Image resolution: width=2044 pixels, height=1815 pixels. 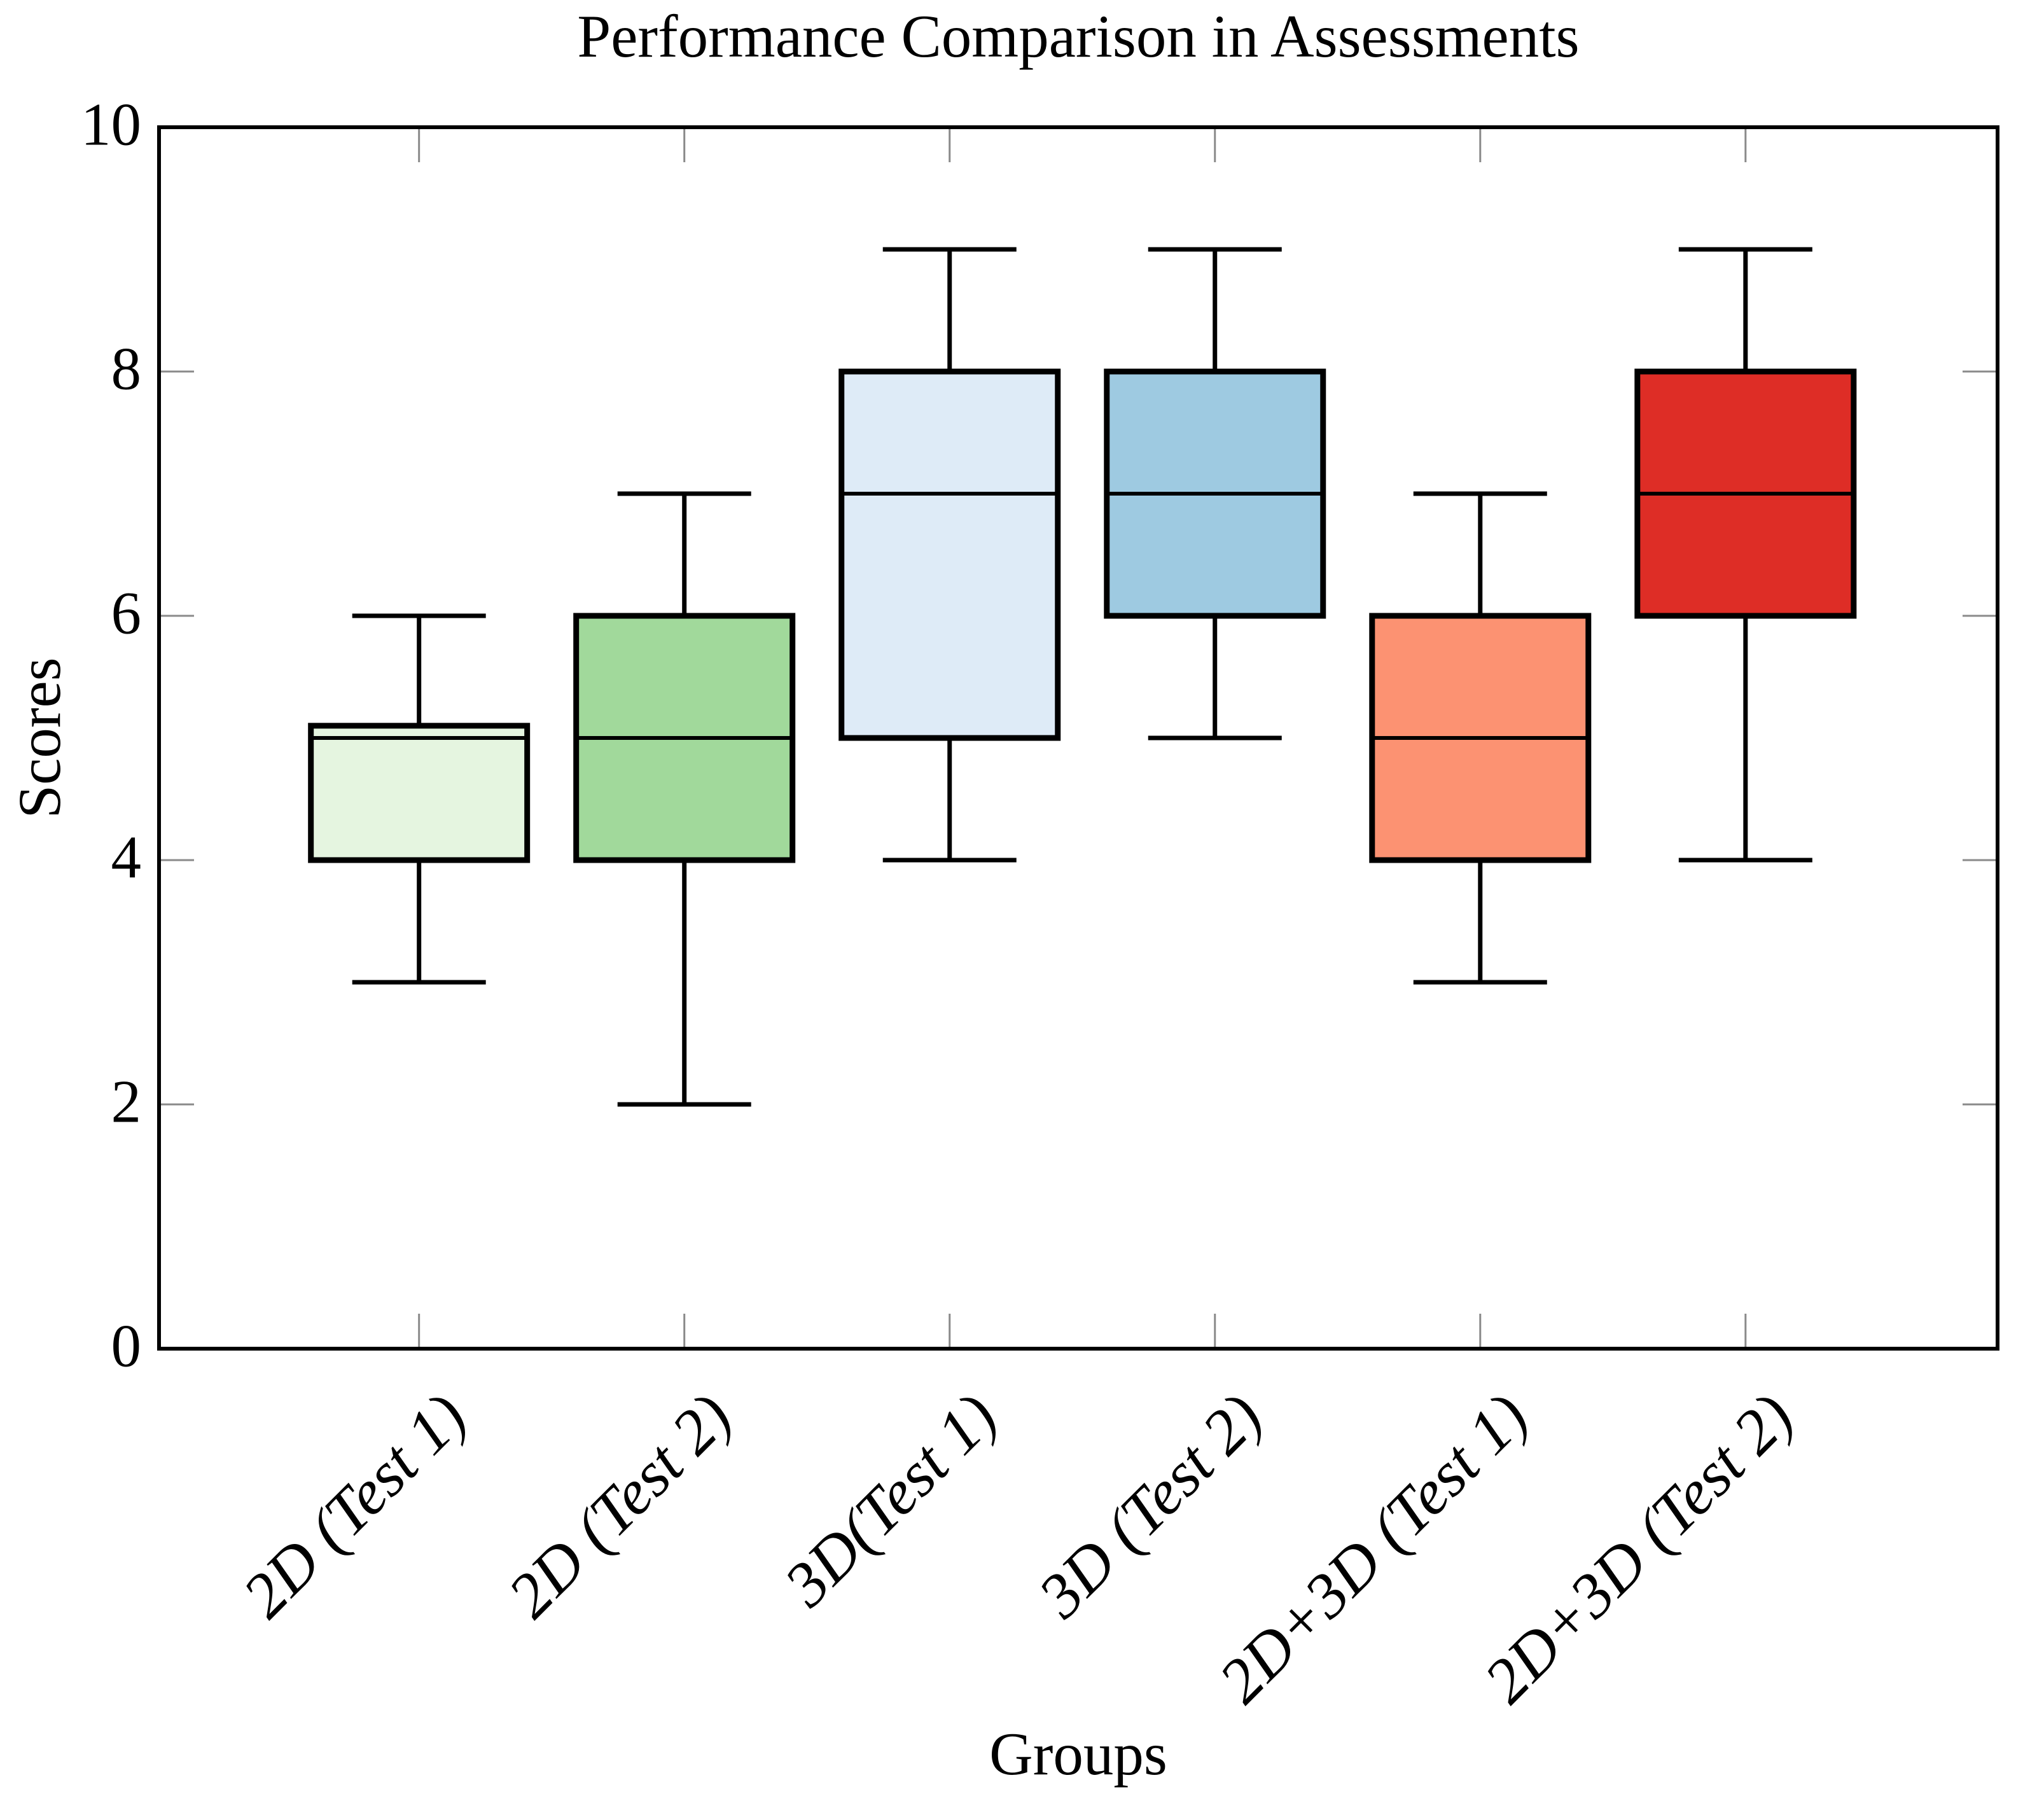 What do you see at coordinates (126, 1102) in the screenshot?
I see `y-tick-label-2: 2` at bounding box center [126, 1102].